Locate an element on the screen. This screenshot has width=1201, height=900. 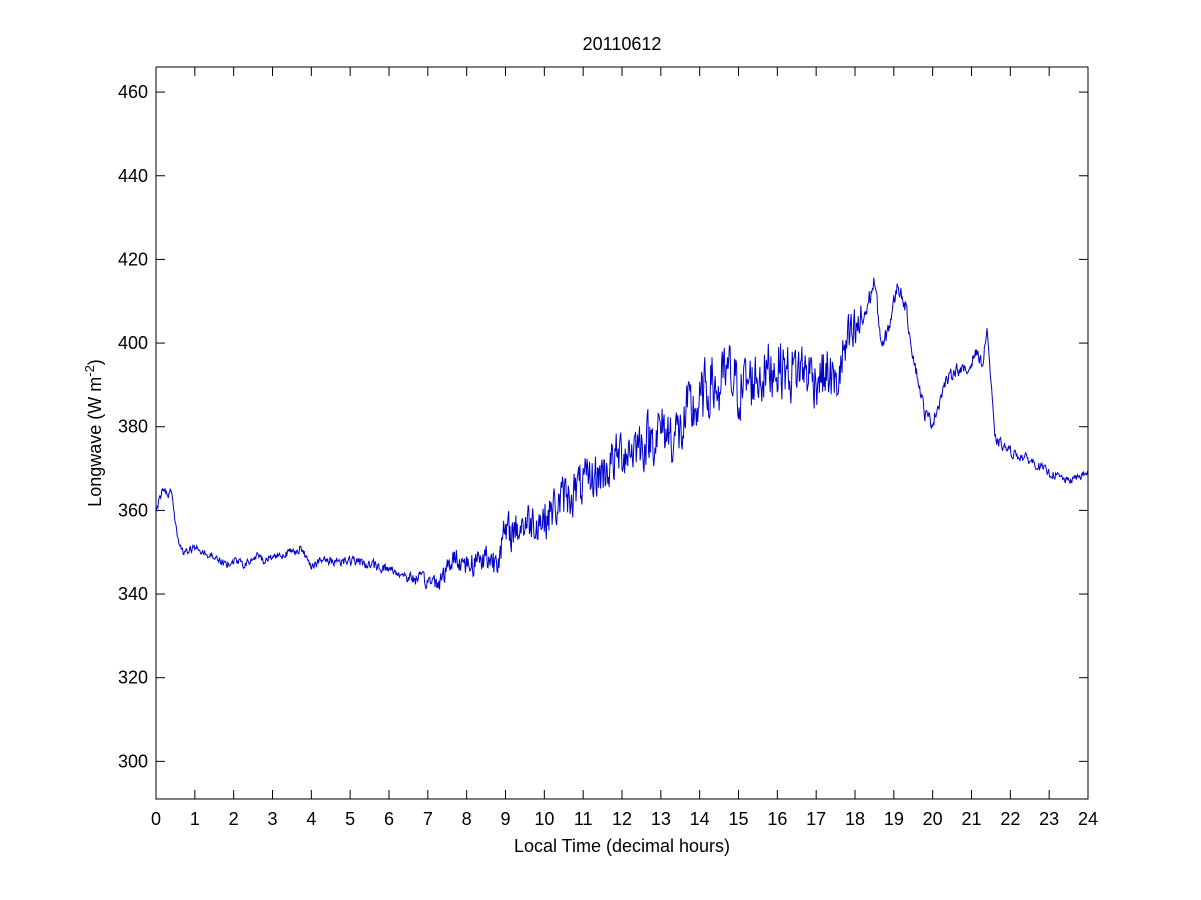
y-tick-label: 340 is located at coordinates (133, 594).